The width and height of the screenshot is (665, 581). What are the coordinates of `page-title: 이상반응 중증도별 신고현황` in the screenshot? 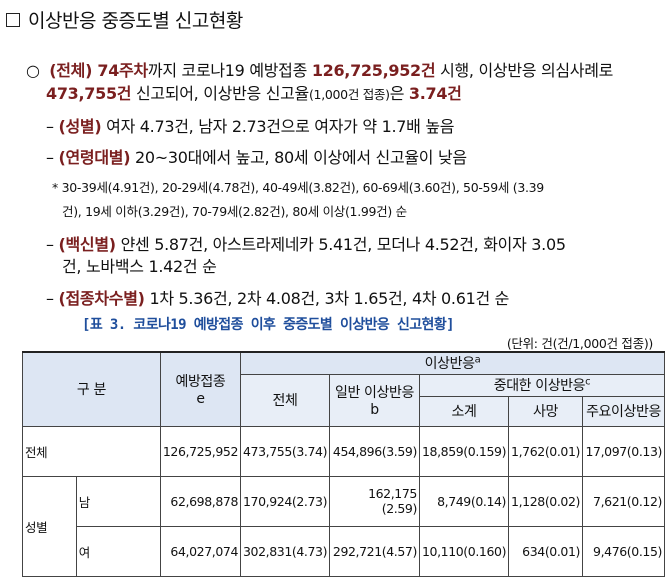 It's located at (124, 19).